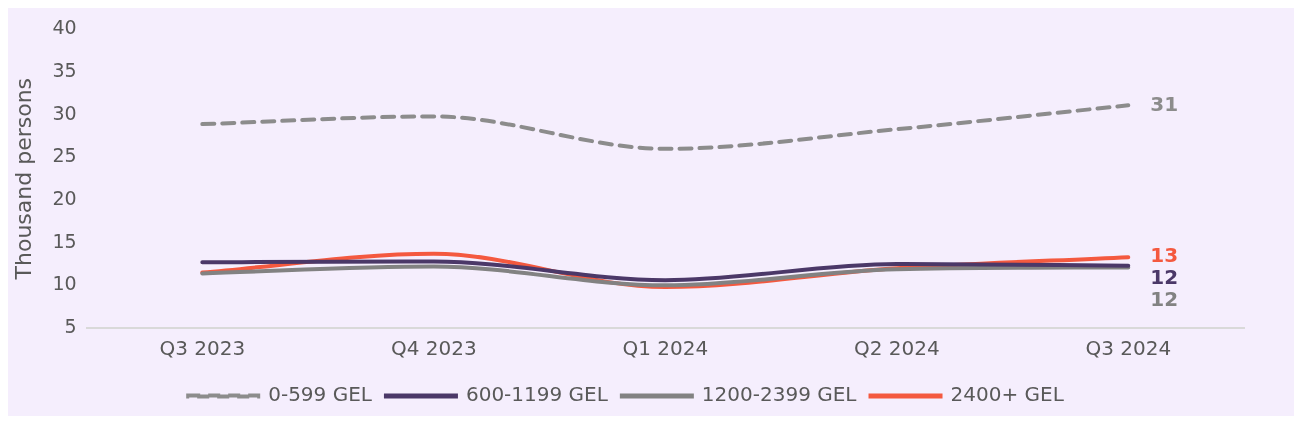 Image resolution: width=1302 pixels, height=424 pixels. Describe the element at coordinates (665, 348) in the screenshot. I see `x-tick-label: Q1 2024` at that location.